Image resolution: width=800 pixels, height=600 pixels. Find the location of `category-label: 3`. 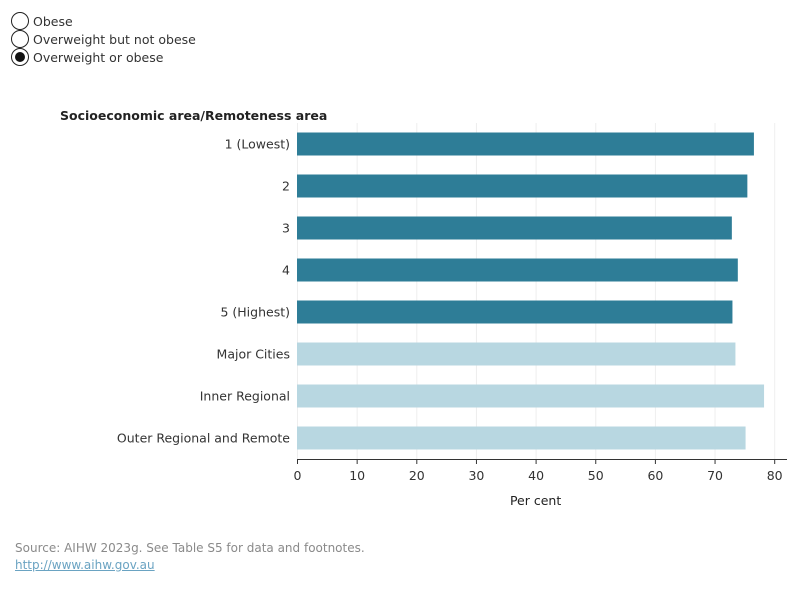

category-label: 3 is located at coordinates (286, 228).